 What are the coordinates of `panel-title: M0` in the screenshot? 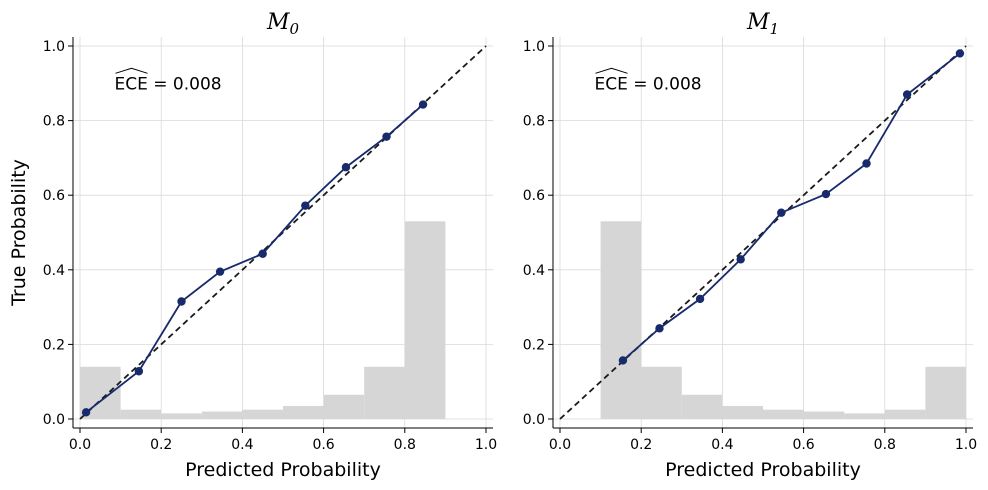 It's located at (283, 24).